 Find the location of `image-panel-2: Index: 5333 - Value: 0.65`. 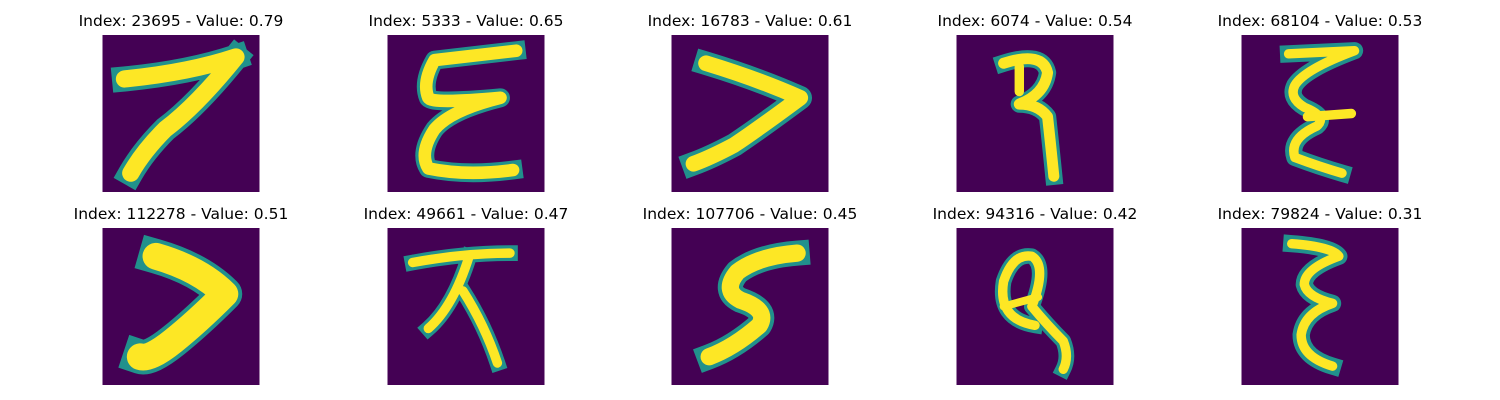

image-panel-2: Index: 5333 - Value: 0.65 is located at coordinates (466, 101).